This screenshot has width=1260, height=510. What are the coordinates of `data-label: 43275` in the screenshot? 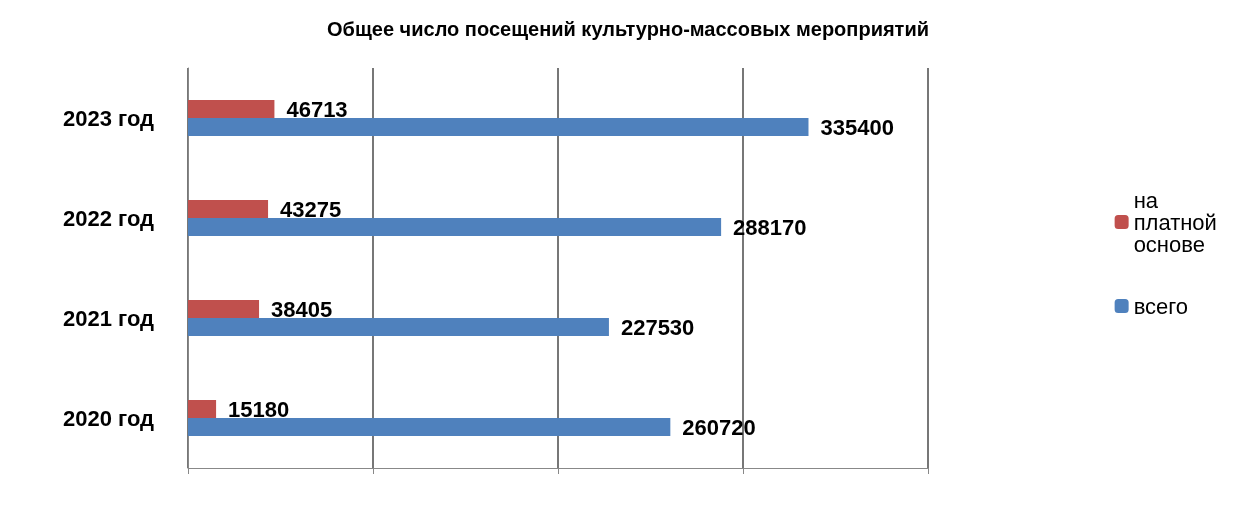 It's located at (311, 209).